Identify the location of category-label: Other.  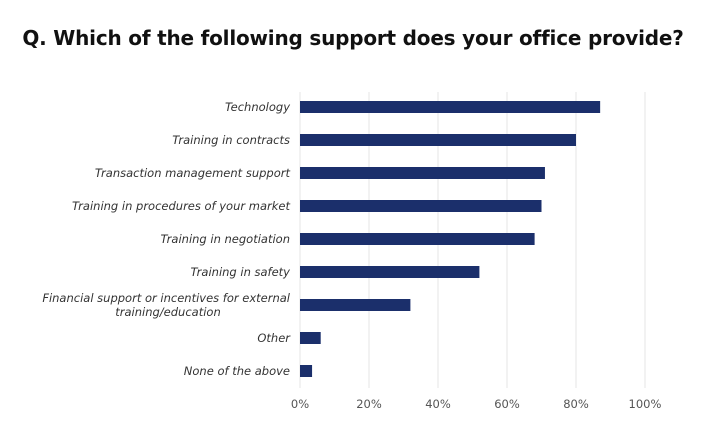
(274, 338).